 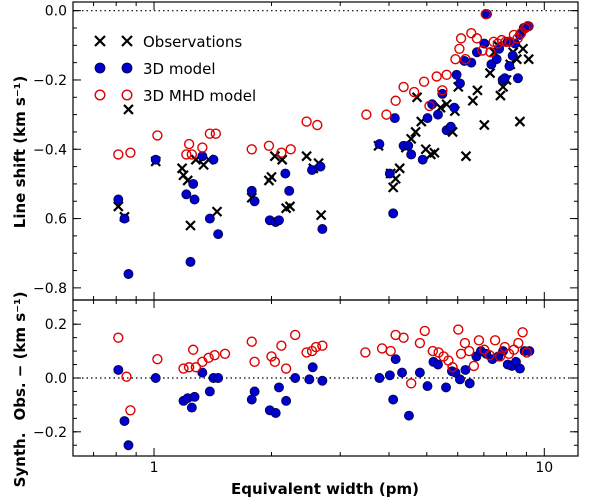 What do you see at coordinates (199, 96) in the screenshot?
I see `legend-label-3d-mhd-model: 3D MHD model` at bounding box center [199, 96].